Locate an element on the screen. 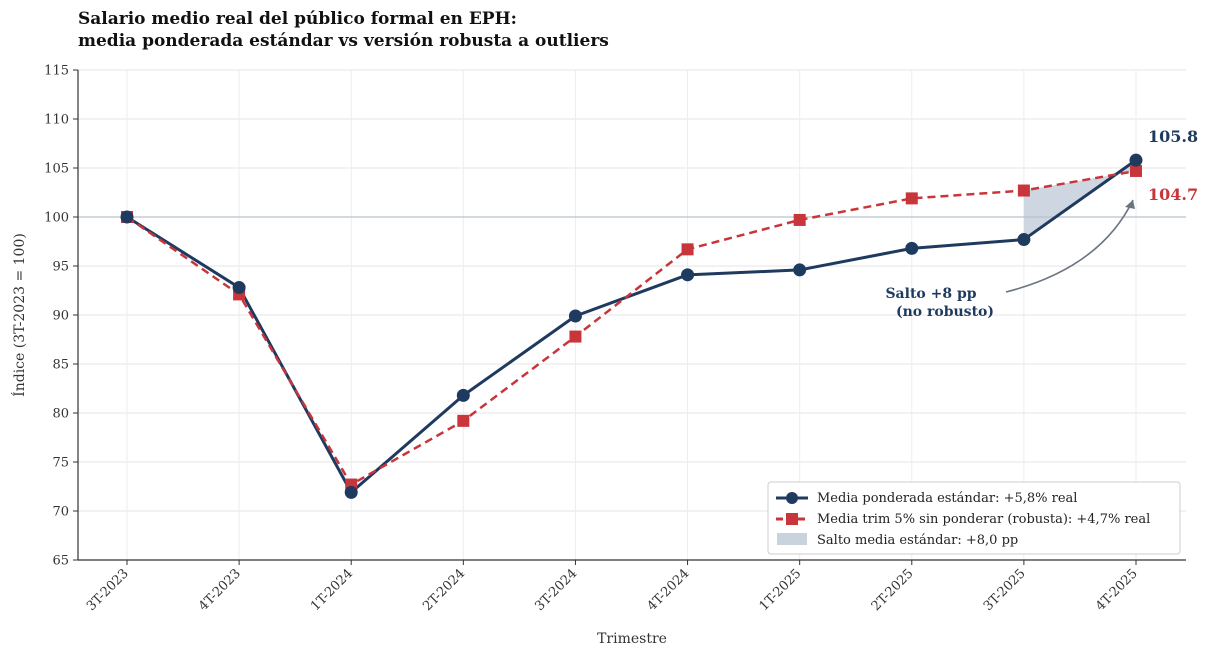 This screenshot has height=650, width=1208. legend-box is located at coordinates (974, 518).